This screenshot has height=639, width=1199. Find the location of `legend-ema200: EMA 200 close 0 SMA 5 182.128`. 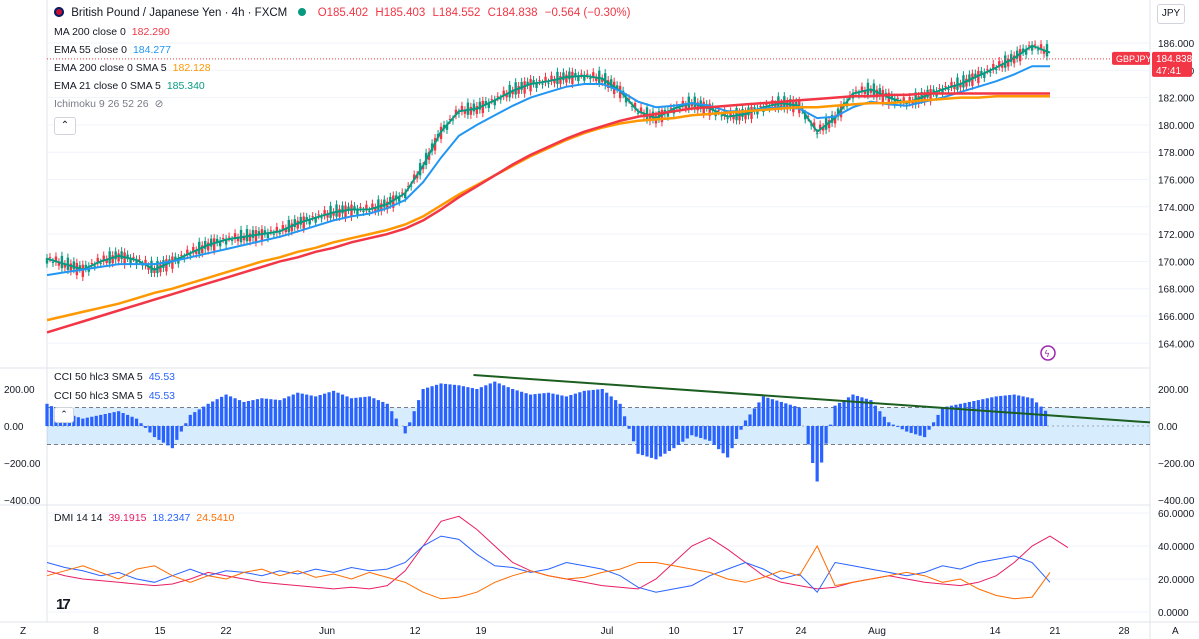

legend-ema200: EMA 200 close 0 SMA 5 182.128 is located at coordinates (132, 68).